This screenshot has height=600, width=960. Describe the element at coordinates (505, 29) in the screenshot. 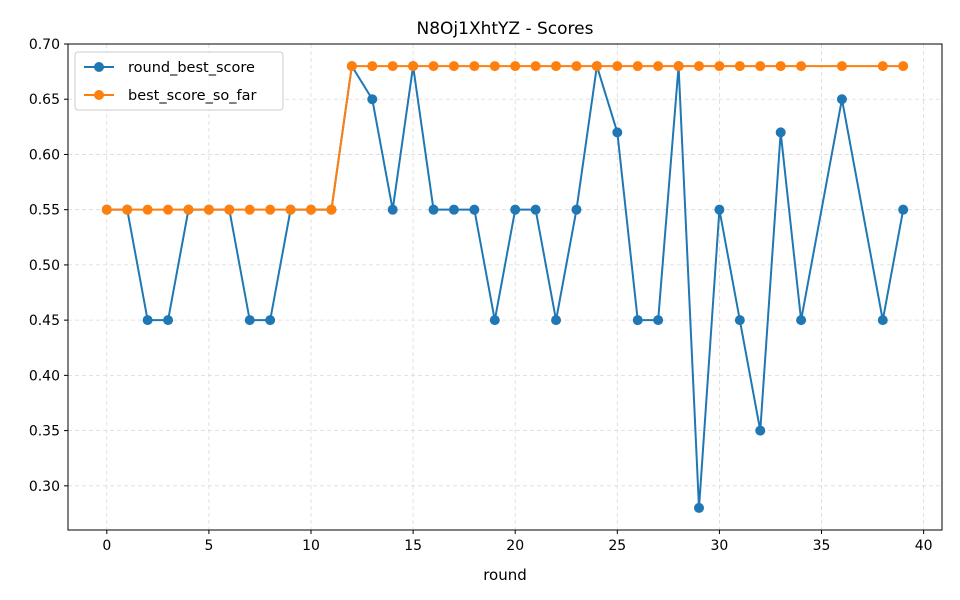

I see `chart-title: N8Oj1XhtYZ - Scores` at that location.